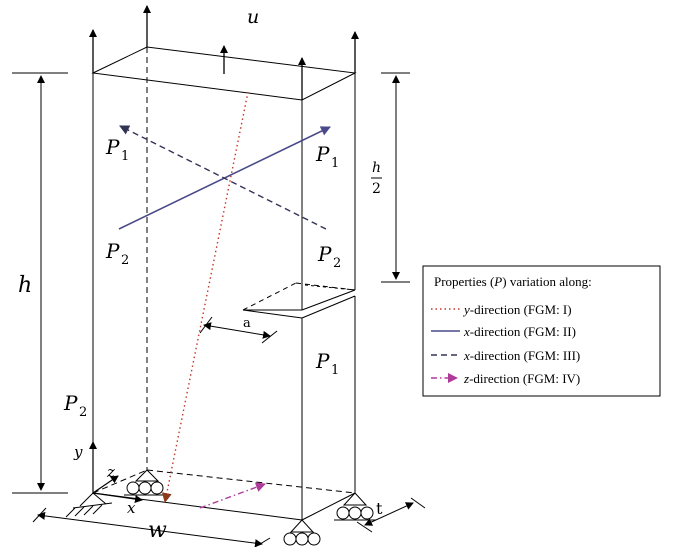  What do you see at coordinates (25, 285) in the screenshot?
I see `dimension-label-h: h` at bounding box center [25, 285].